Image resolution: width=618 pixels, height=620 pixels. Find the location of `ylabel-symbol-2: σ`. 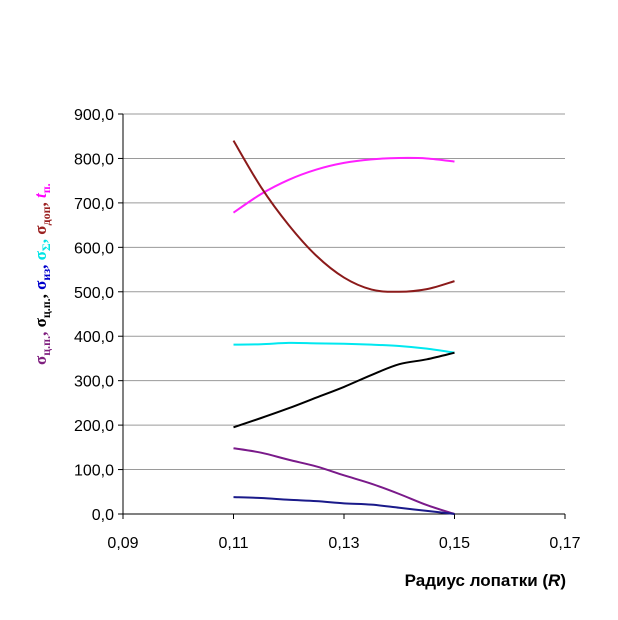

ylabel-symbol-2: σ is located at coordinates (40, 322).